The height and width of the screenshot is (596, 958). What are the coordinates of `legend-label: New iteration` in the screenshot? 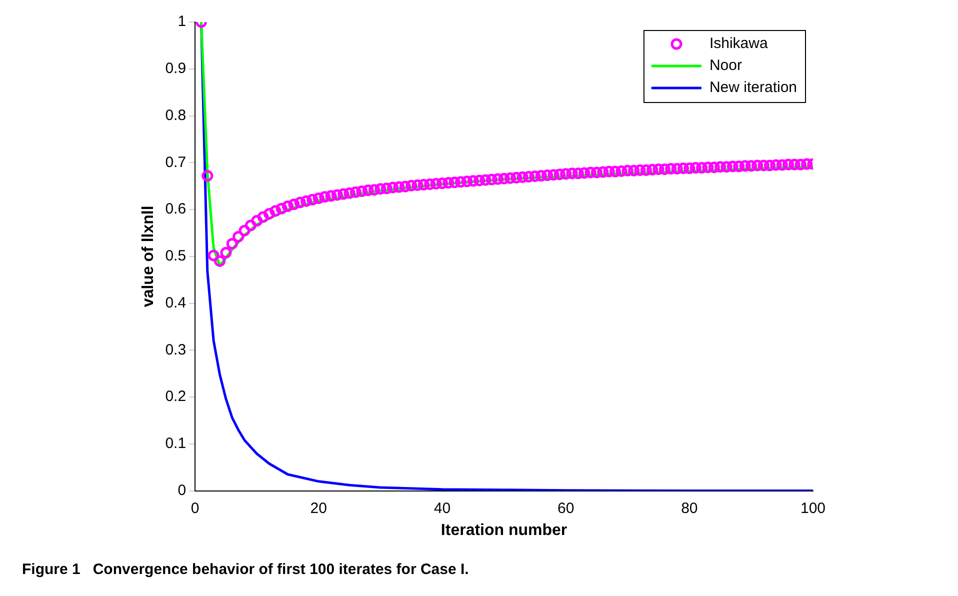 It's located at (753, 87).